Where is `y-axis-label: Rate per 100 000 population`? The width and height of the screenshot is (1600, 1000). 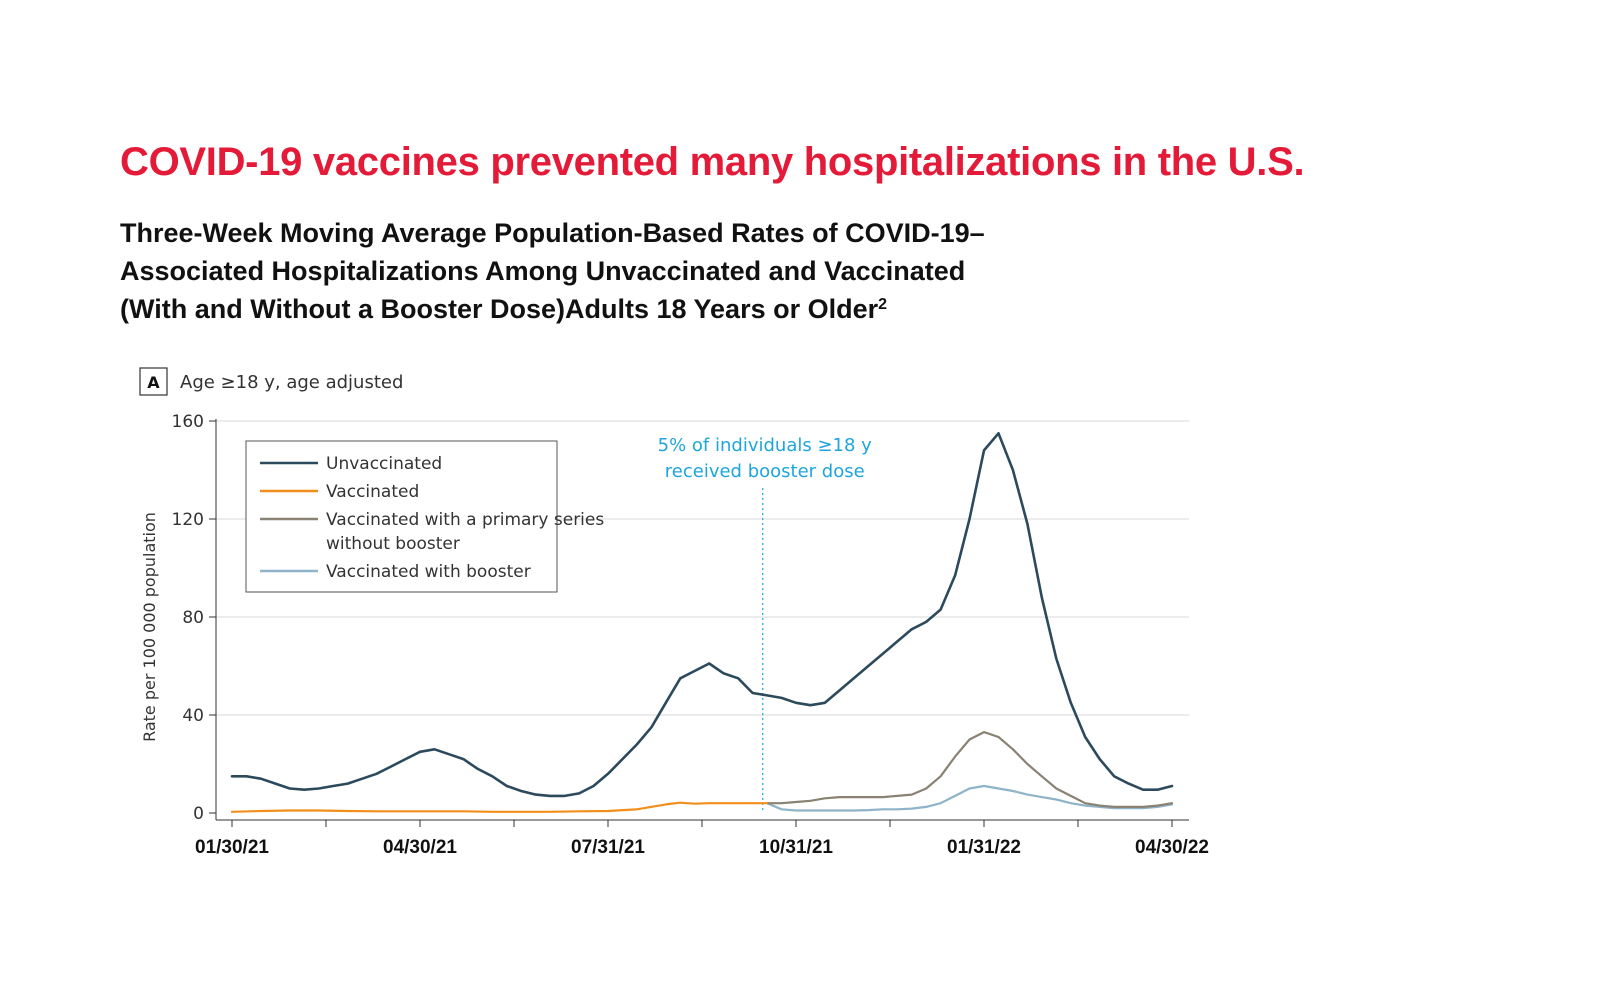
y-axis-label: Rate per 100 000 population is located at coordinates (149, 627).